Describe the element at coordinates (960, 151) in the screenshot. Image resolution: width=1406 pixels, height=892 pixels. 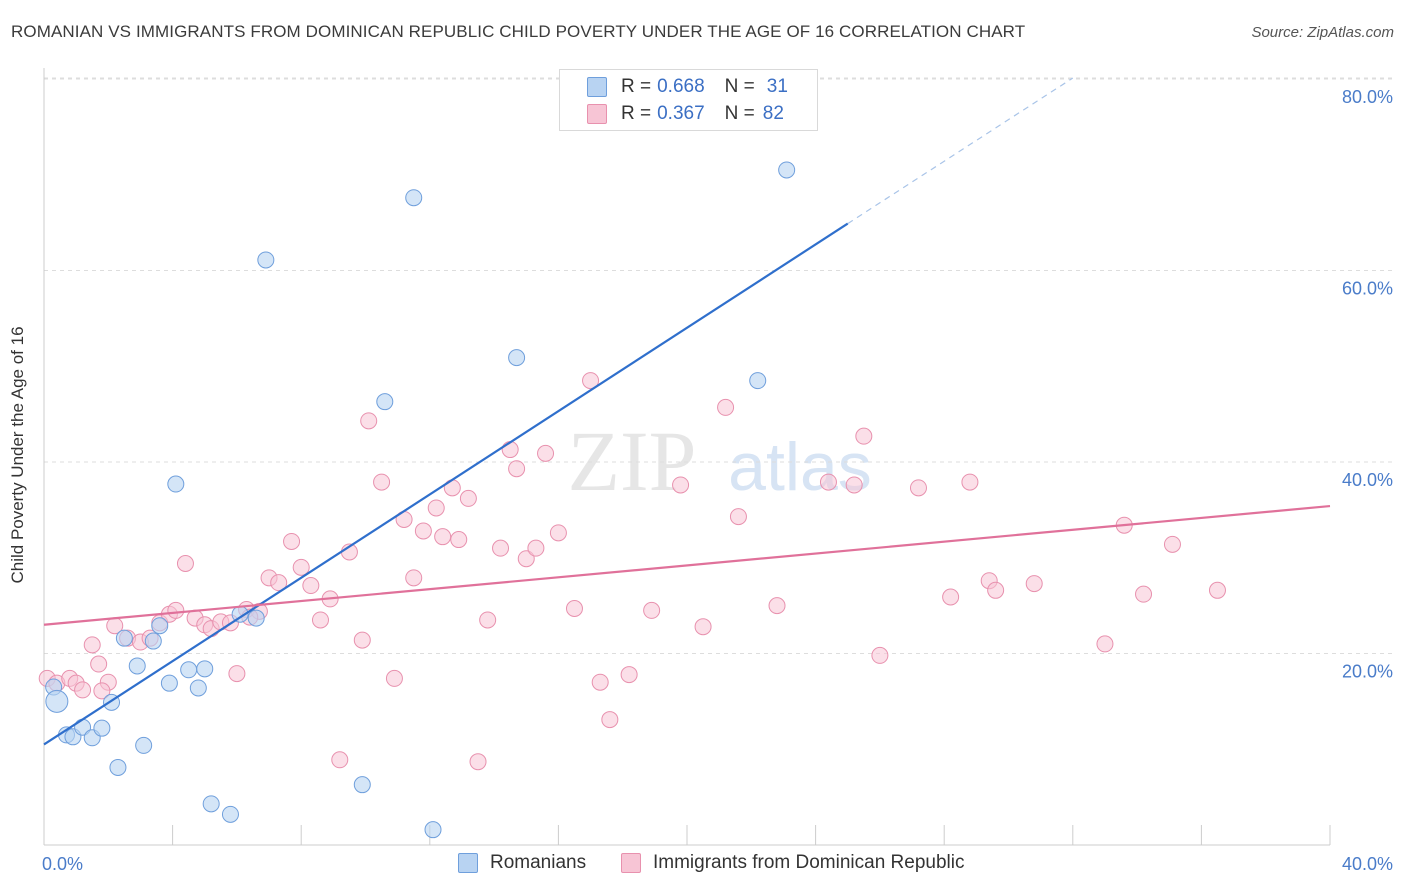
I see `romanian-trend-extension` at that location.